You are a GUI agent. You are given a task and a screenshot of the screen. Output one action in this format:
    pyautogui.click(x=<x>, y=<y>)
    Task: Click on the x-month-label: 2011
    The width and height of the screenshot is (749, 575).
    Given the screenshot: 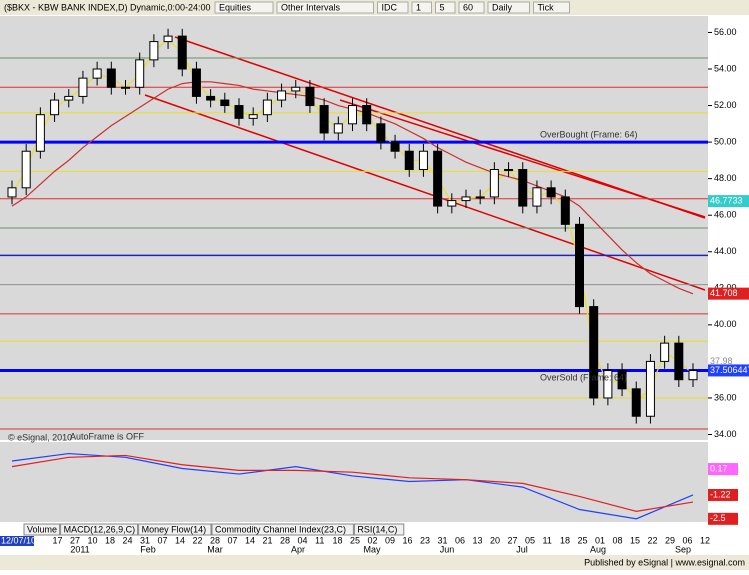 What is the action you would take?
    pyautogui.click(x=79, y=549)
    